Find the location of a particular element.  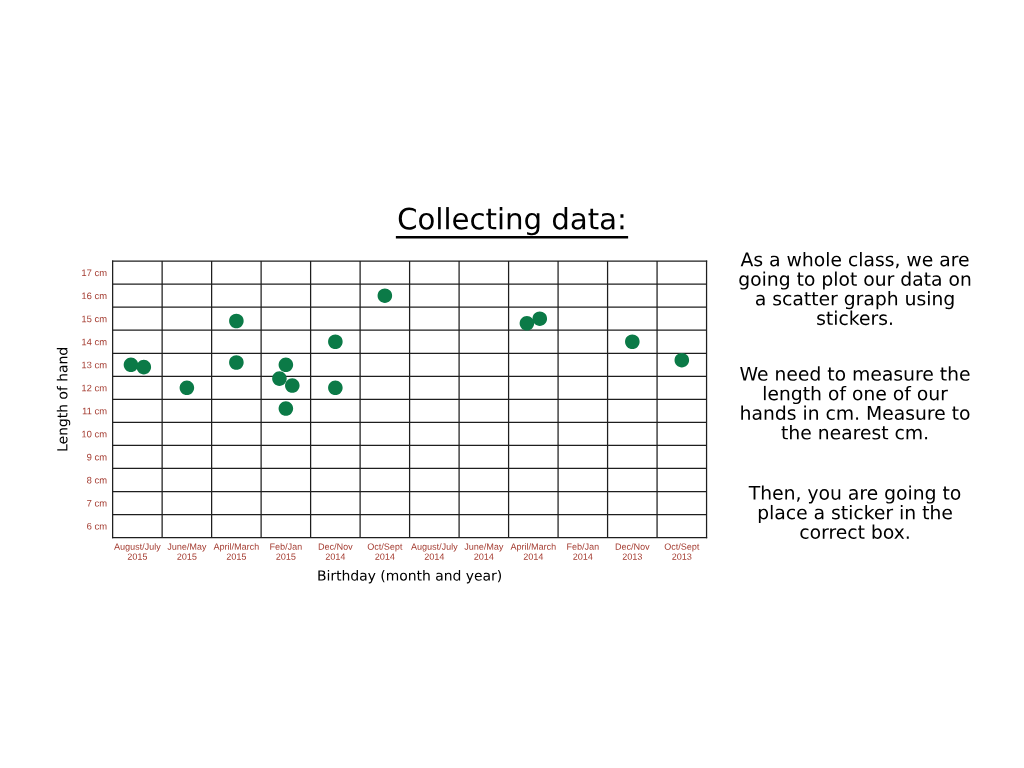

y-tick-label: 8 cm is located at coordinates (97, 480).